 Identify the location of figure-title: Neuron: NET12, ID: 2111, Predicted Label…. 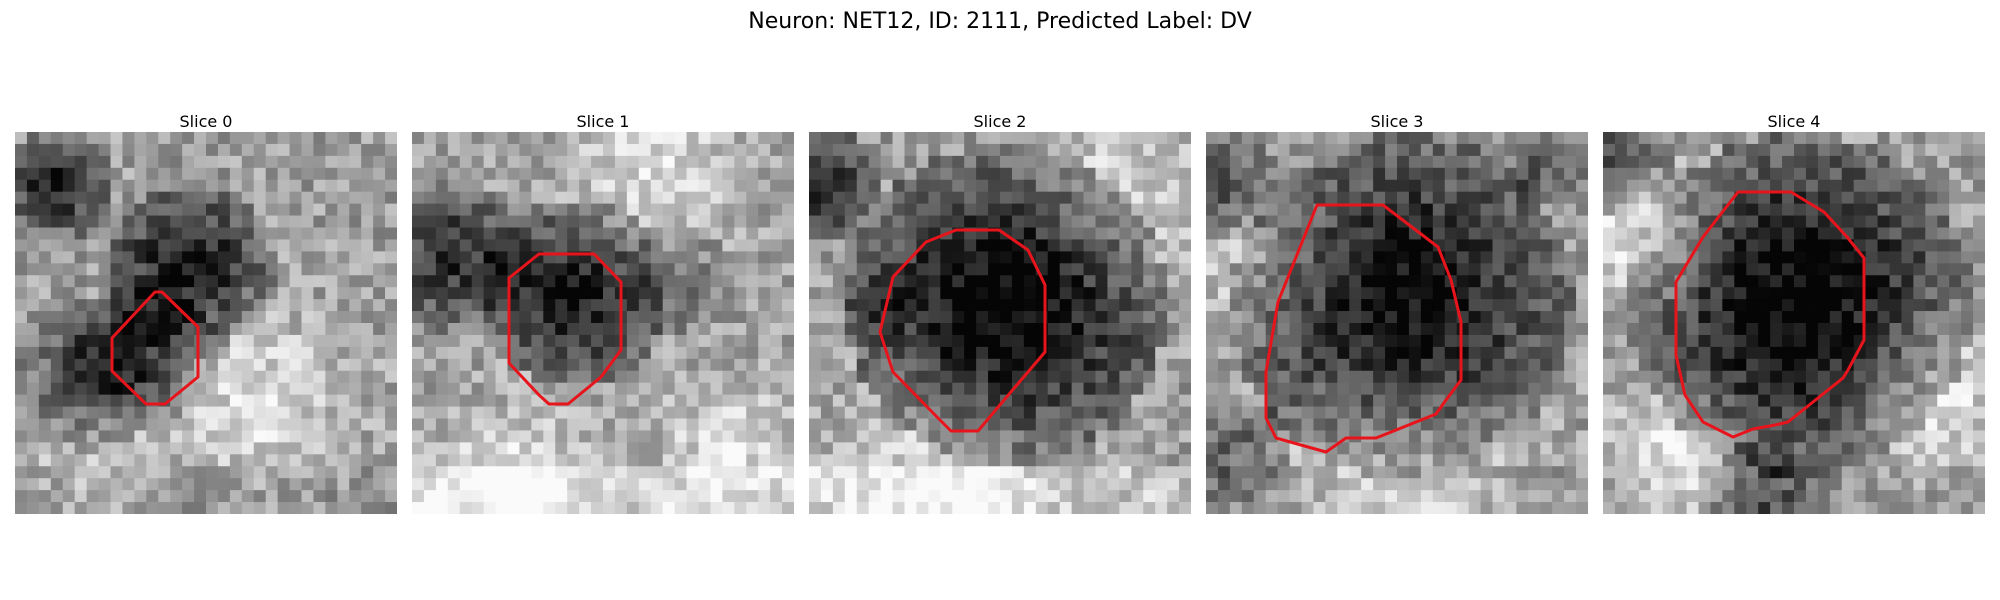
(1000, 21).